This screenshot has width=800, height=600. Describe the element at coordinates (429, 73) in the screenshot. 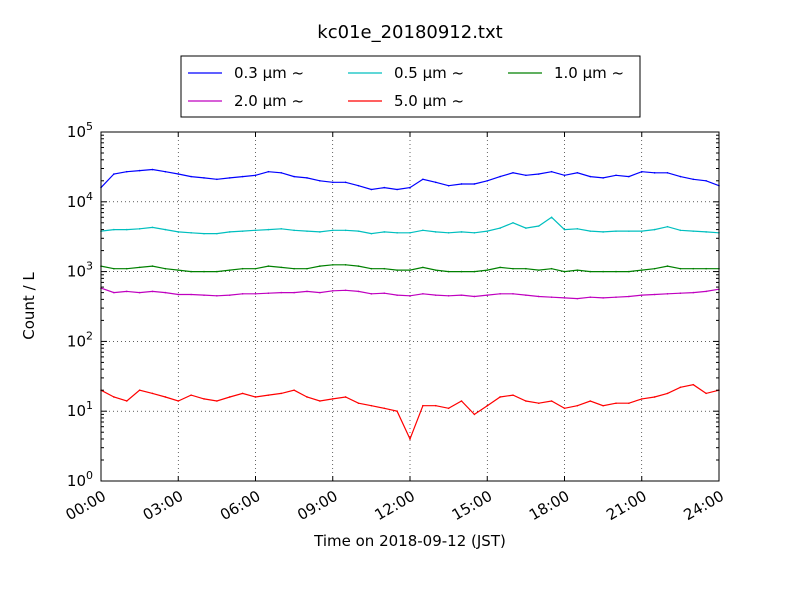

I see `legend-label: 0.5 μm ~` at that location.